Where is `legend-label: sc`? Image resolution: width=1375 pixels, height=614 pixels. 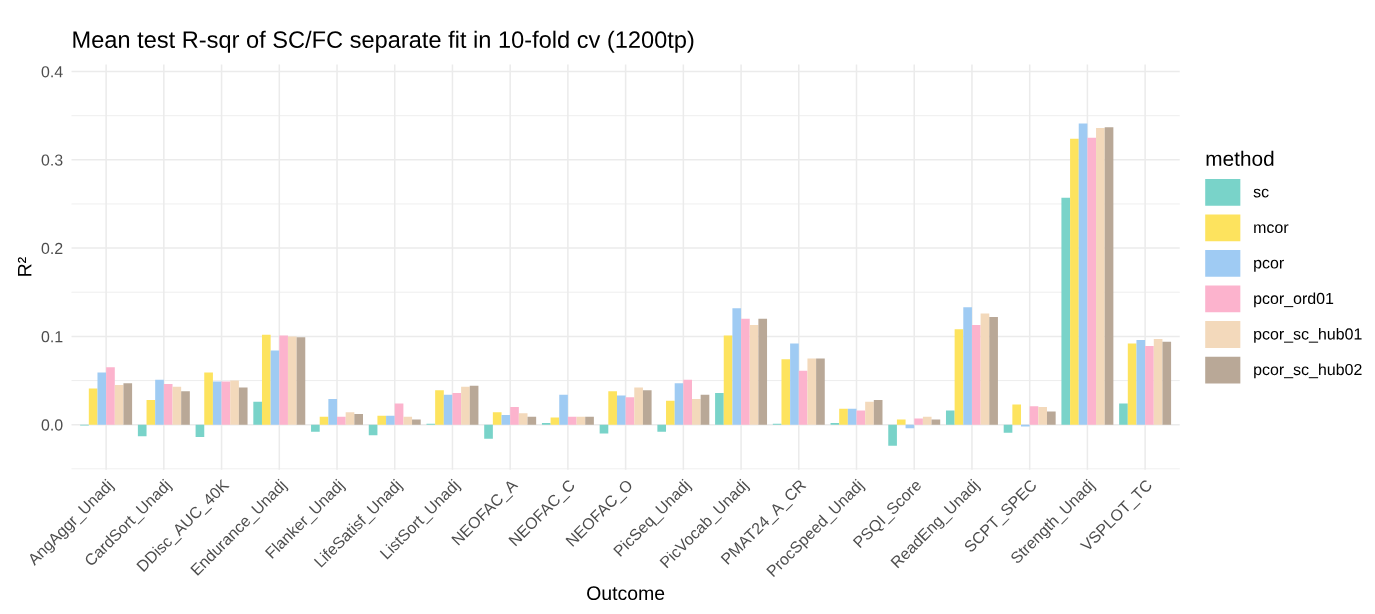
legend-label: sc is located at coordinates (1261, 193).